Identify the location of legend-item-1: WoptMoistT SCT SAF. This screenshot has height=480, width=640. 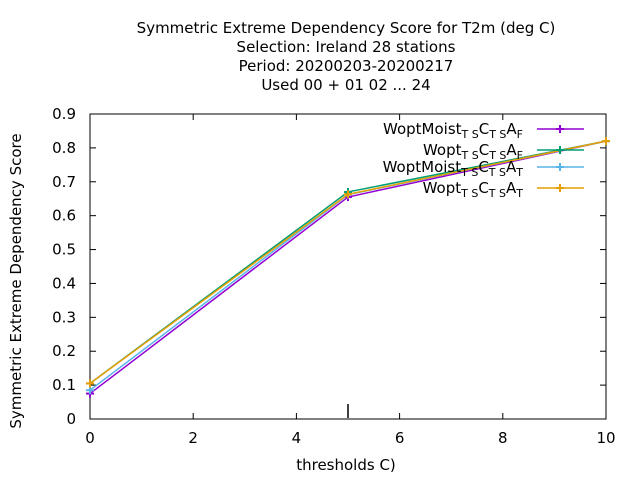
(483, 130).